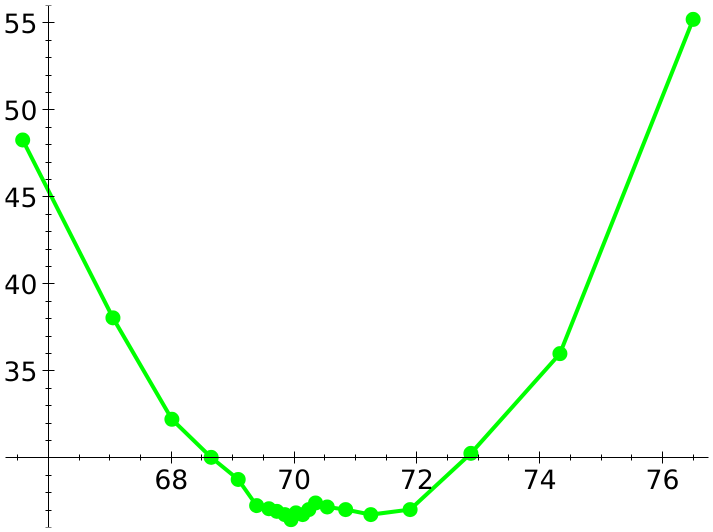 The image size is (713, 532). I want to click on x-tick-label: 76, so click(662, 480).